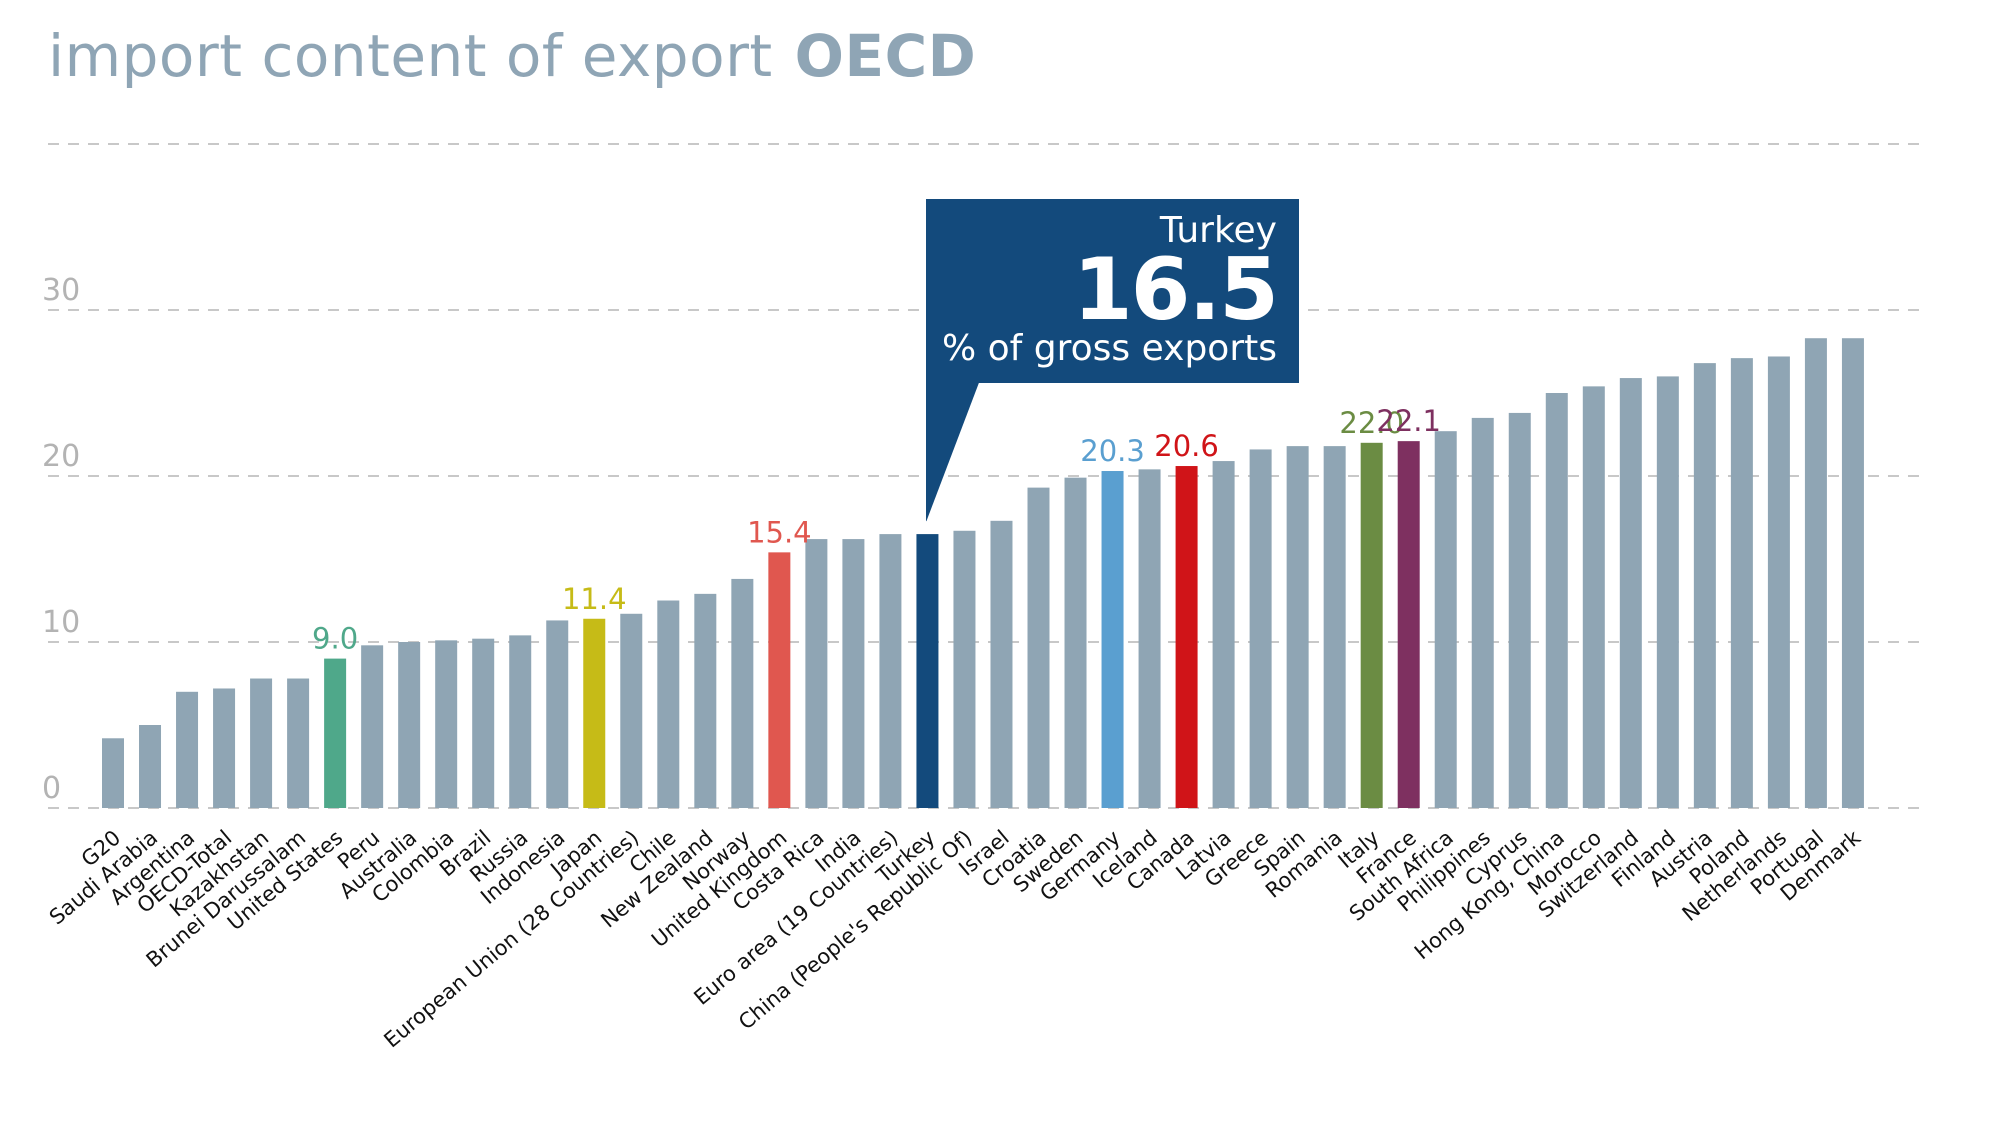 The image size is (2000, 1125). I want to click on chart-title-text: import content of export, so click(410, 56).